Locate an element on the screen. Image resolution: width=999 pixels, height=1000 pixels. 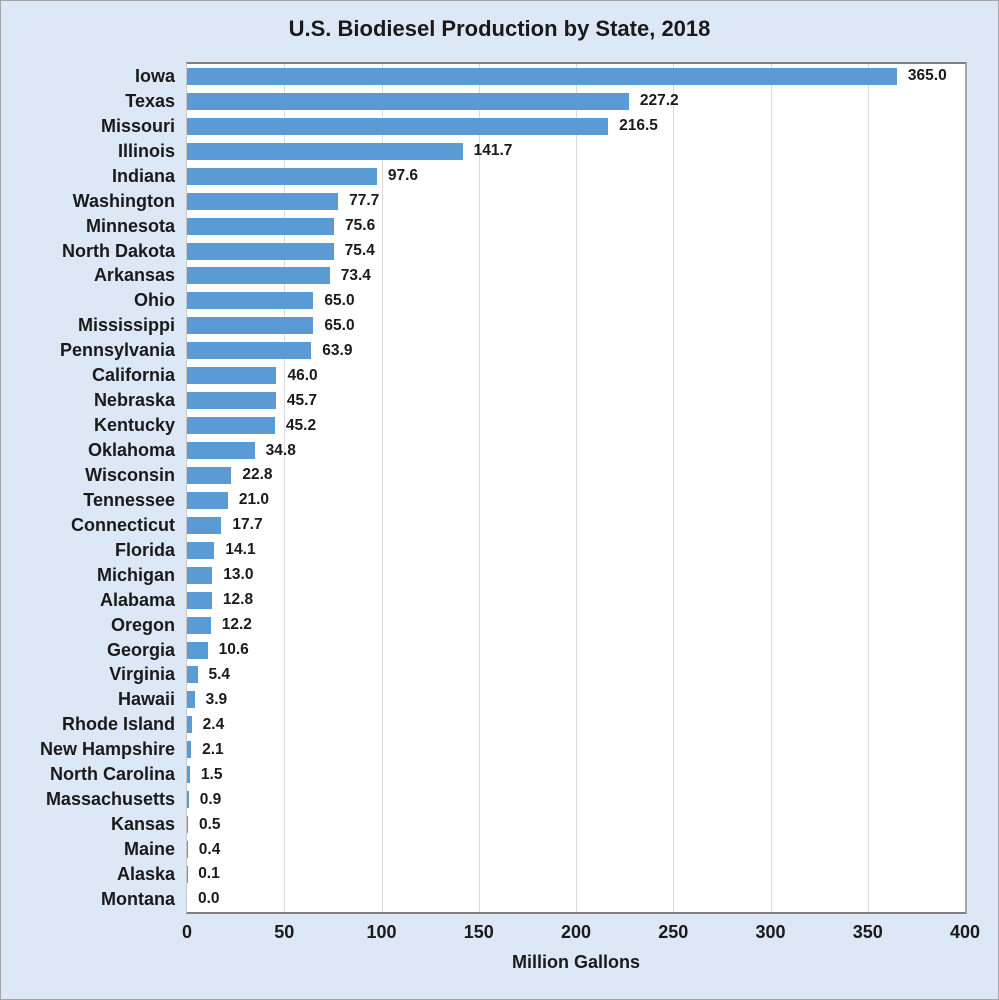
bar-value-label: 65.0 is located at coordinates (339, 325).